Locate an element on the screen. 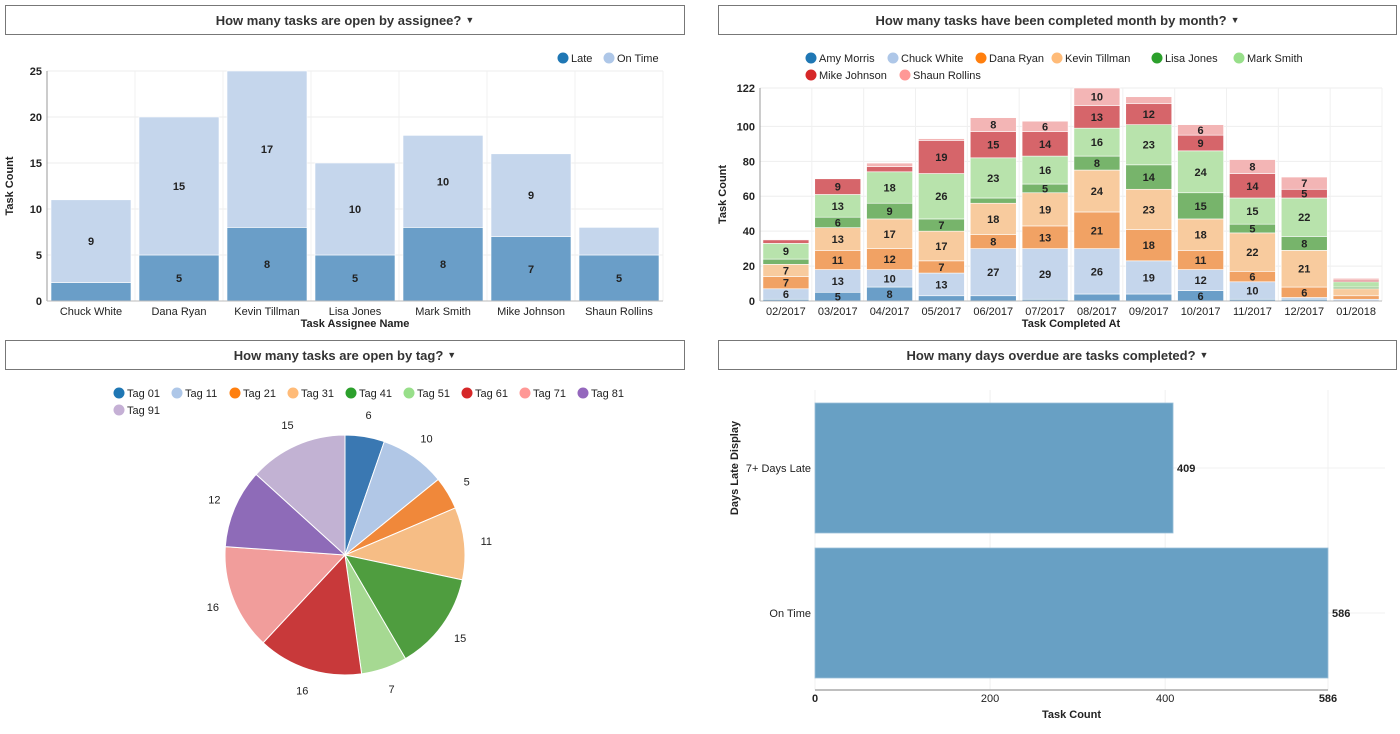 The height and width of the screenshot is (734, 1400). legend-item: Tag 01 is located at coordinates (137, 394).